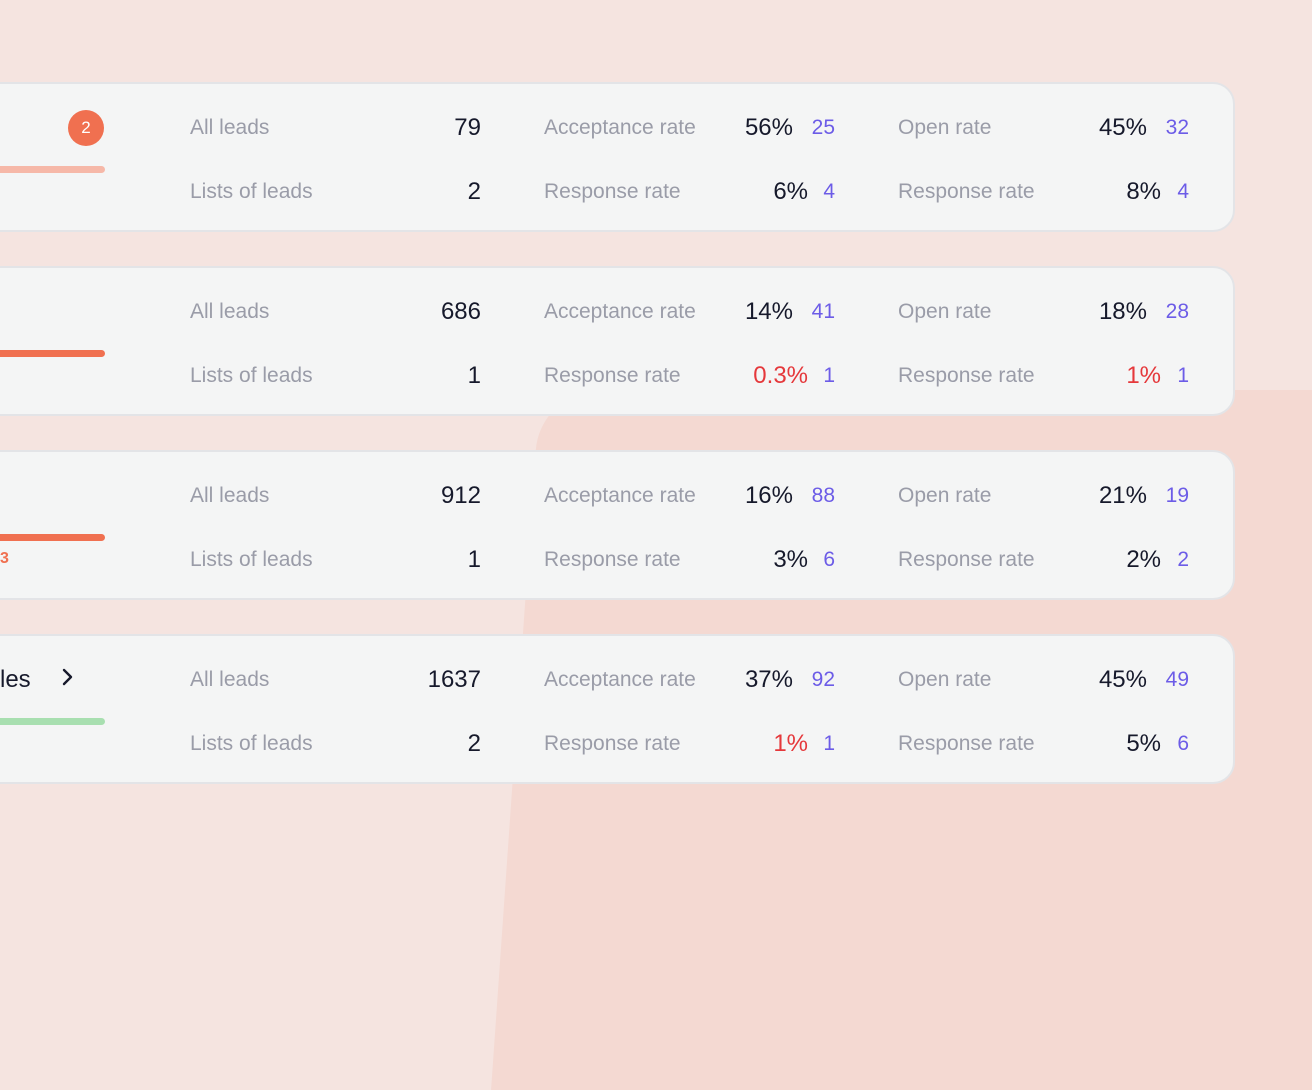 This screenshot has height=1090, width=1312. Describe the element at coordinates (454, 679) in the screenshot. I see `all-leads-value: 1637` at that location.